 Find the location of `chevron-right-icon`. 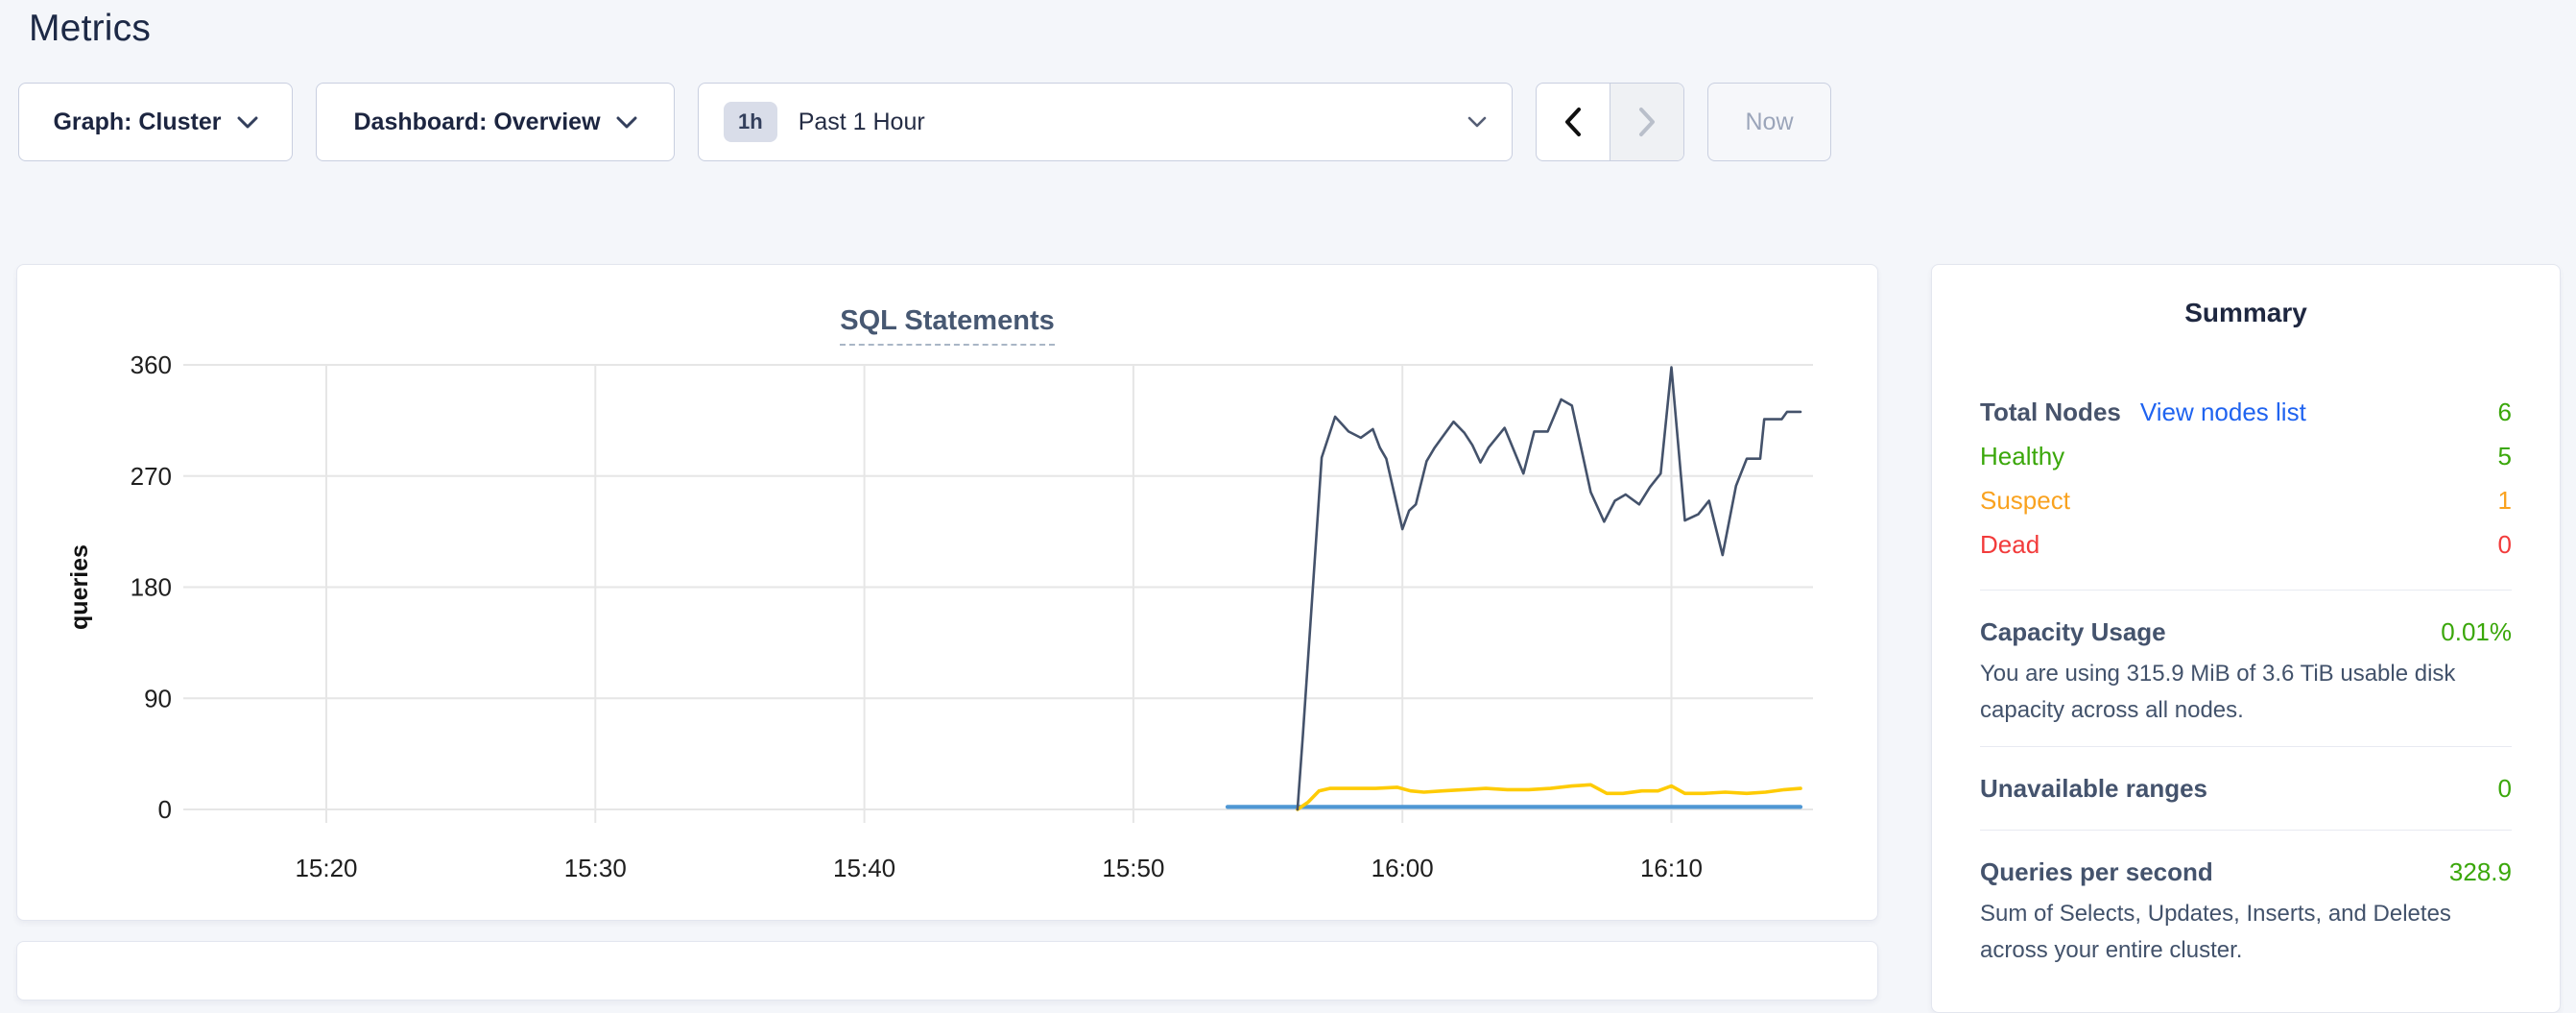

chevron-right-icon is located at coordinates (1647, 122).